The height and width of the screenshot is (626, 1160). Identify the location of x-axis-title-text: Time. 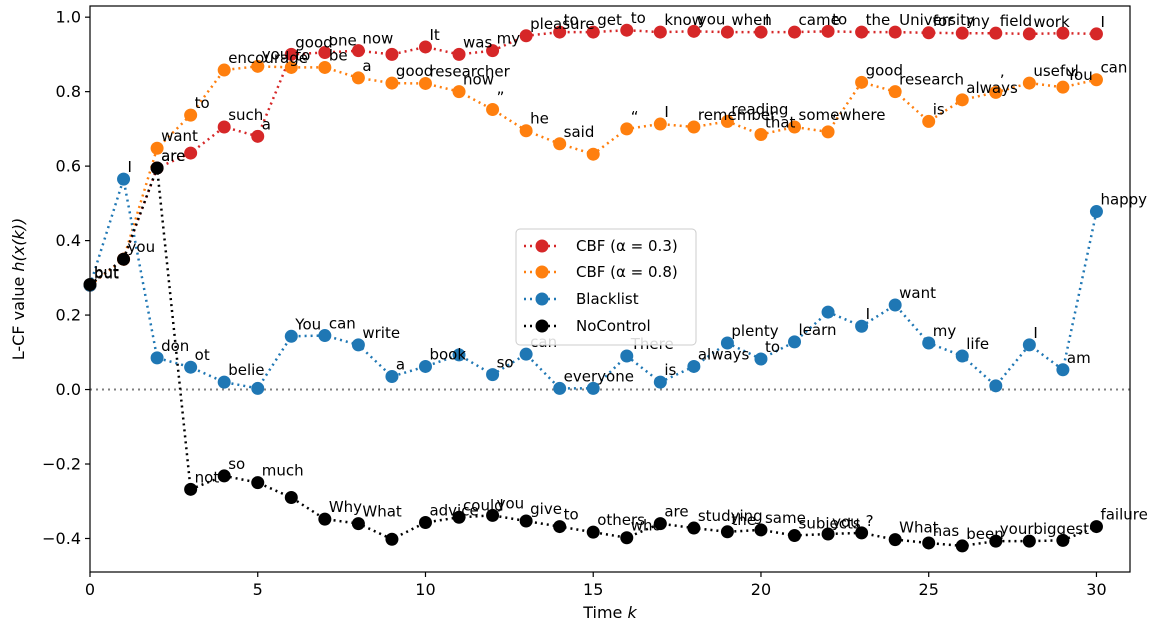
(604, 612).